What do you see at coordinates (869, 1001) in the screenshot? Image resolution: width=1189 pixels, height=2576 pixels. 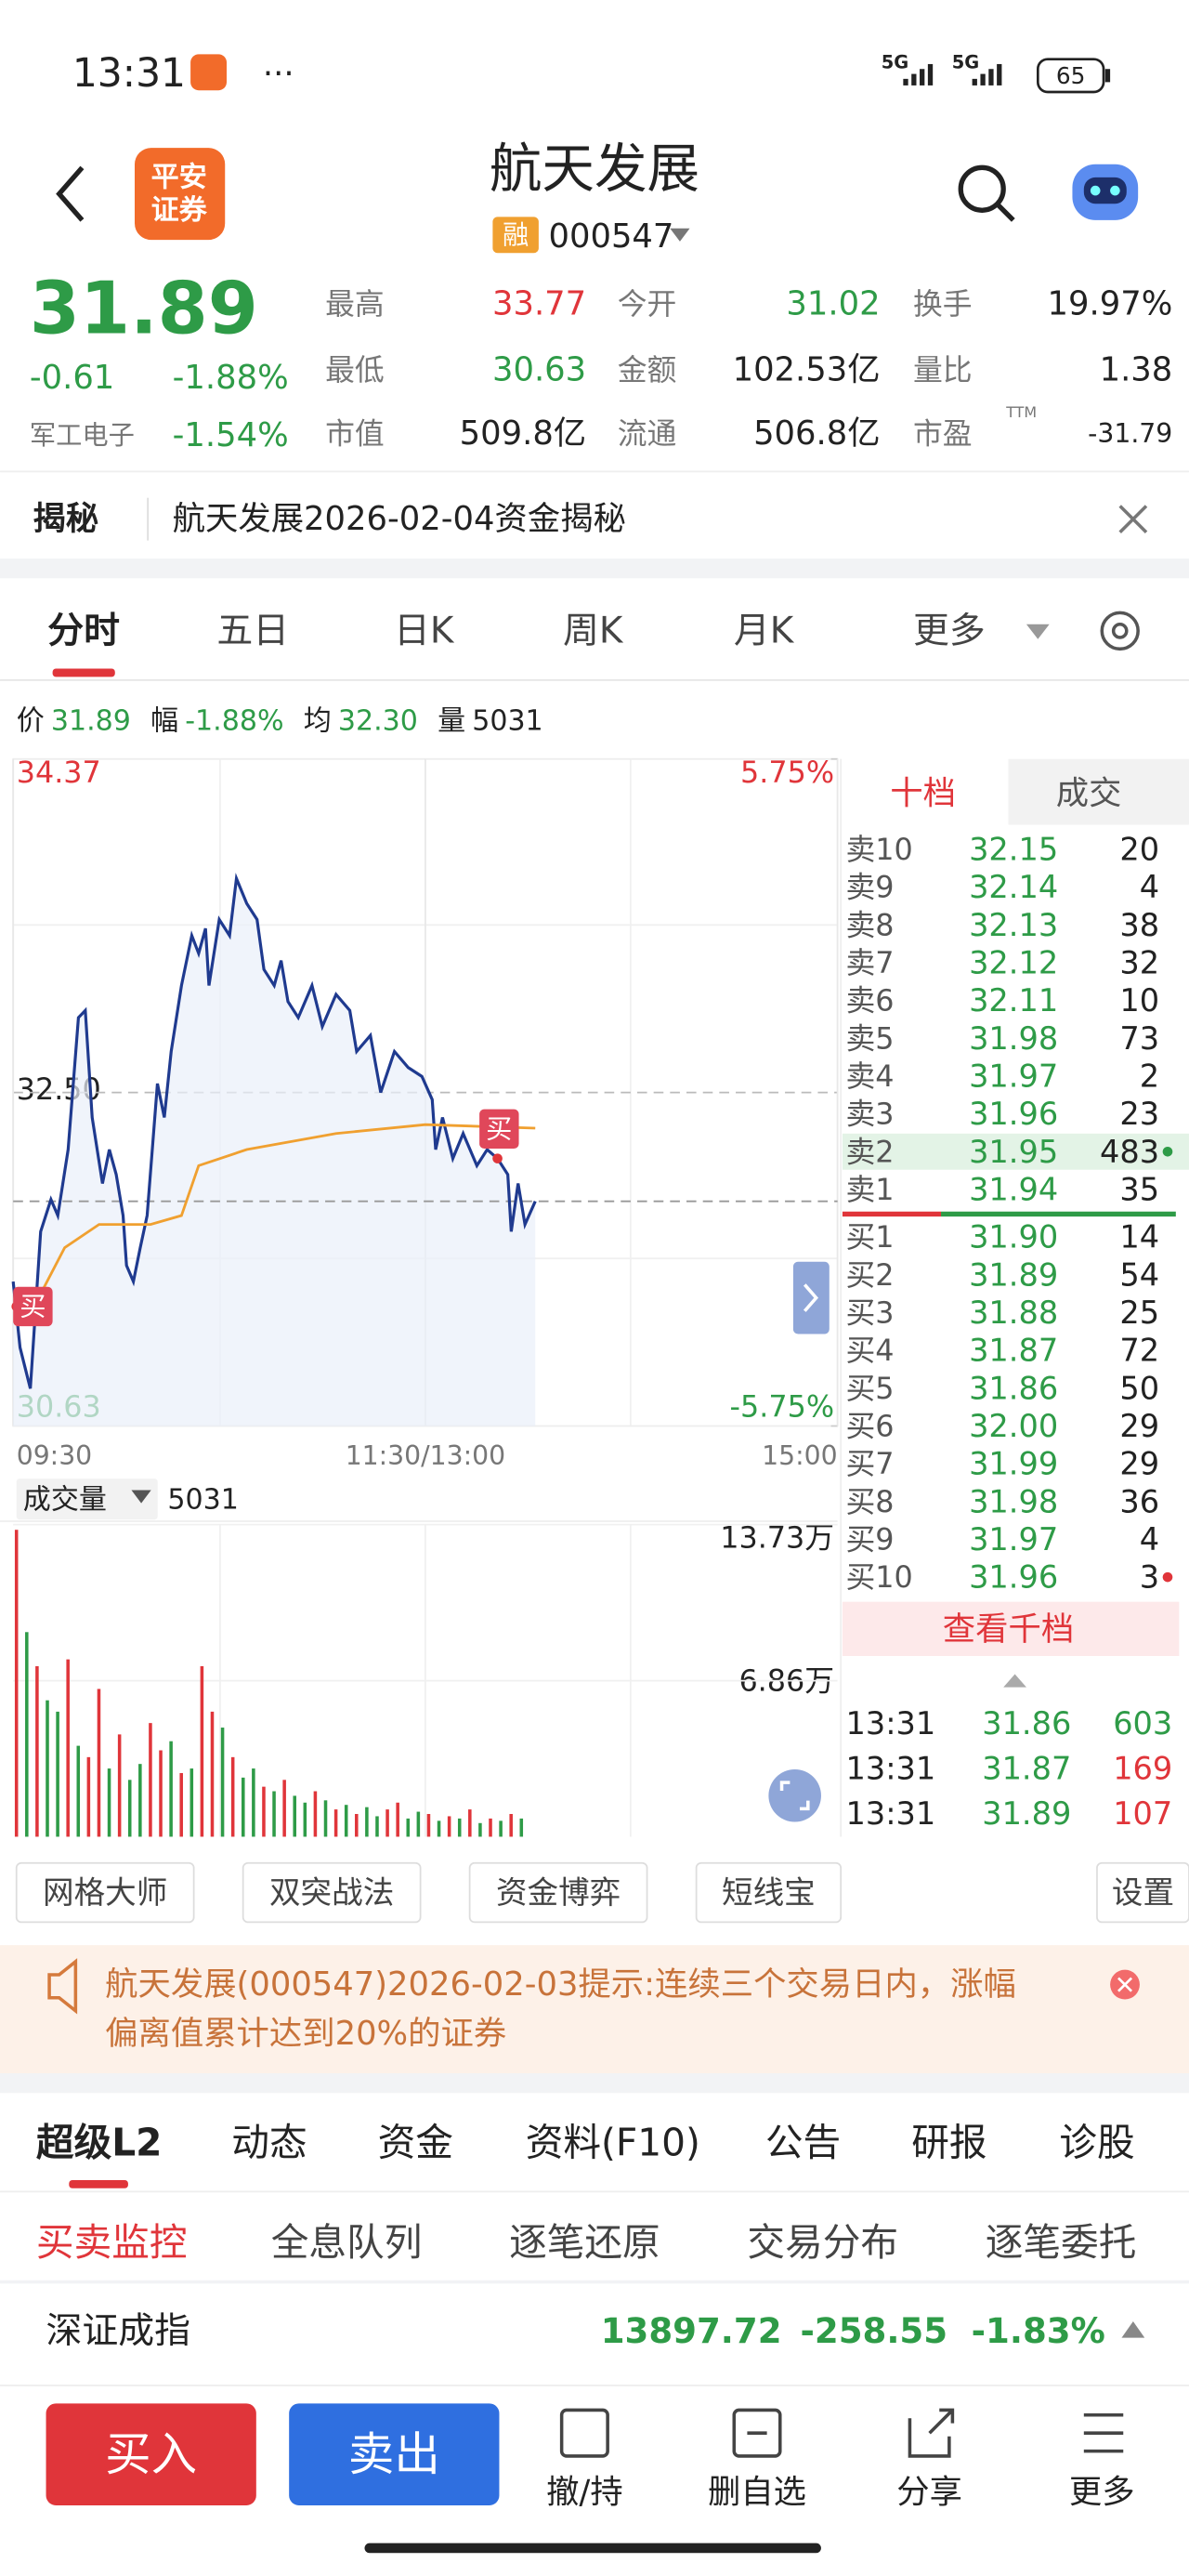 I see `book-level: 卖6` at bounding box center [869, 1001].